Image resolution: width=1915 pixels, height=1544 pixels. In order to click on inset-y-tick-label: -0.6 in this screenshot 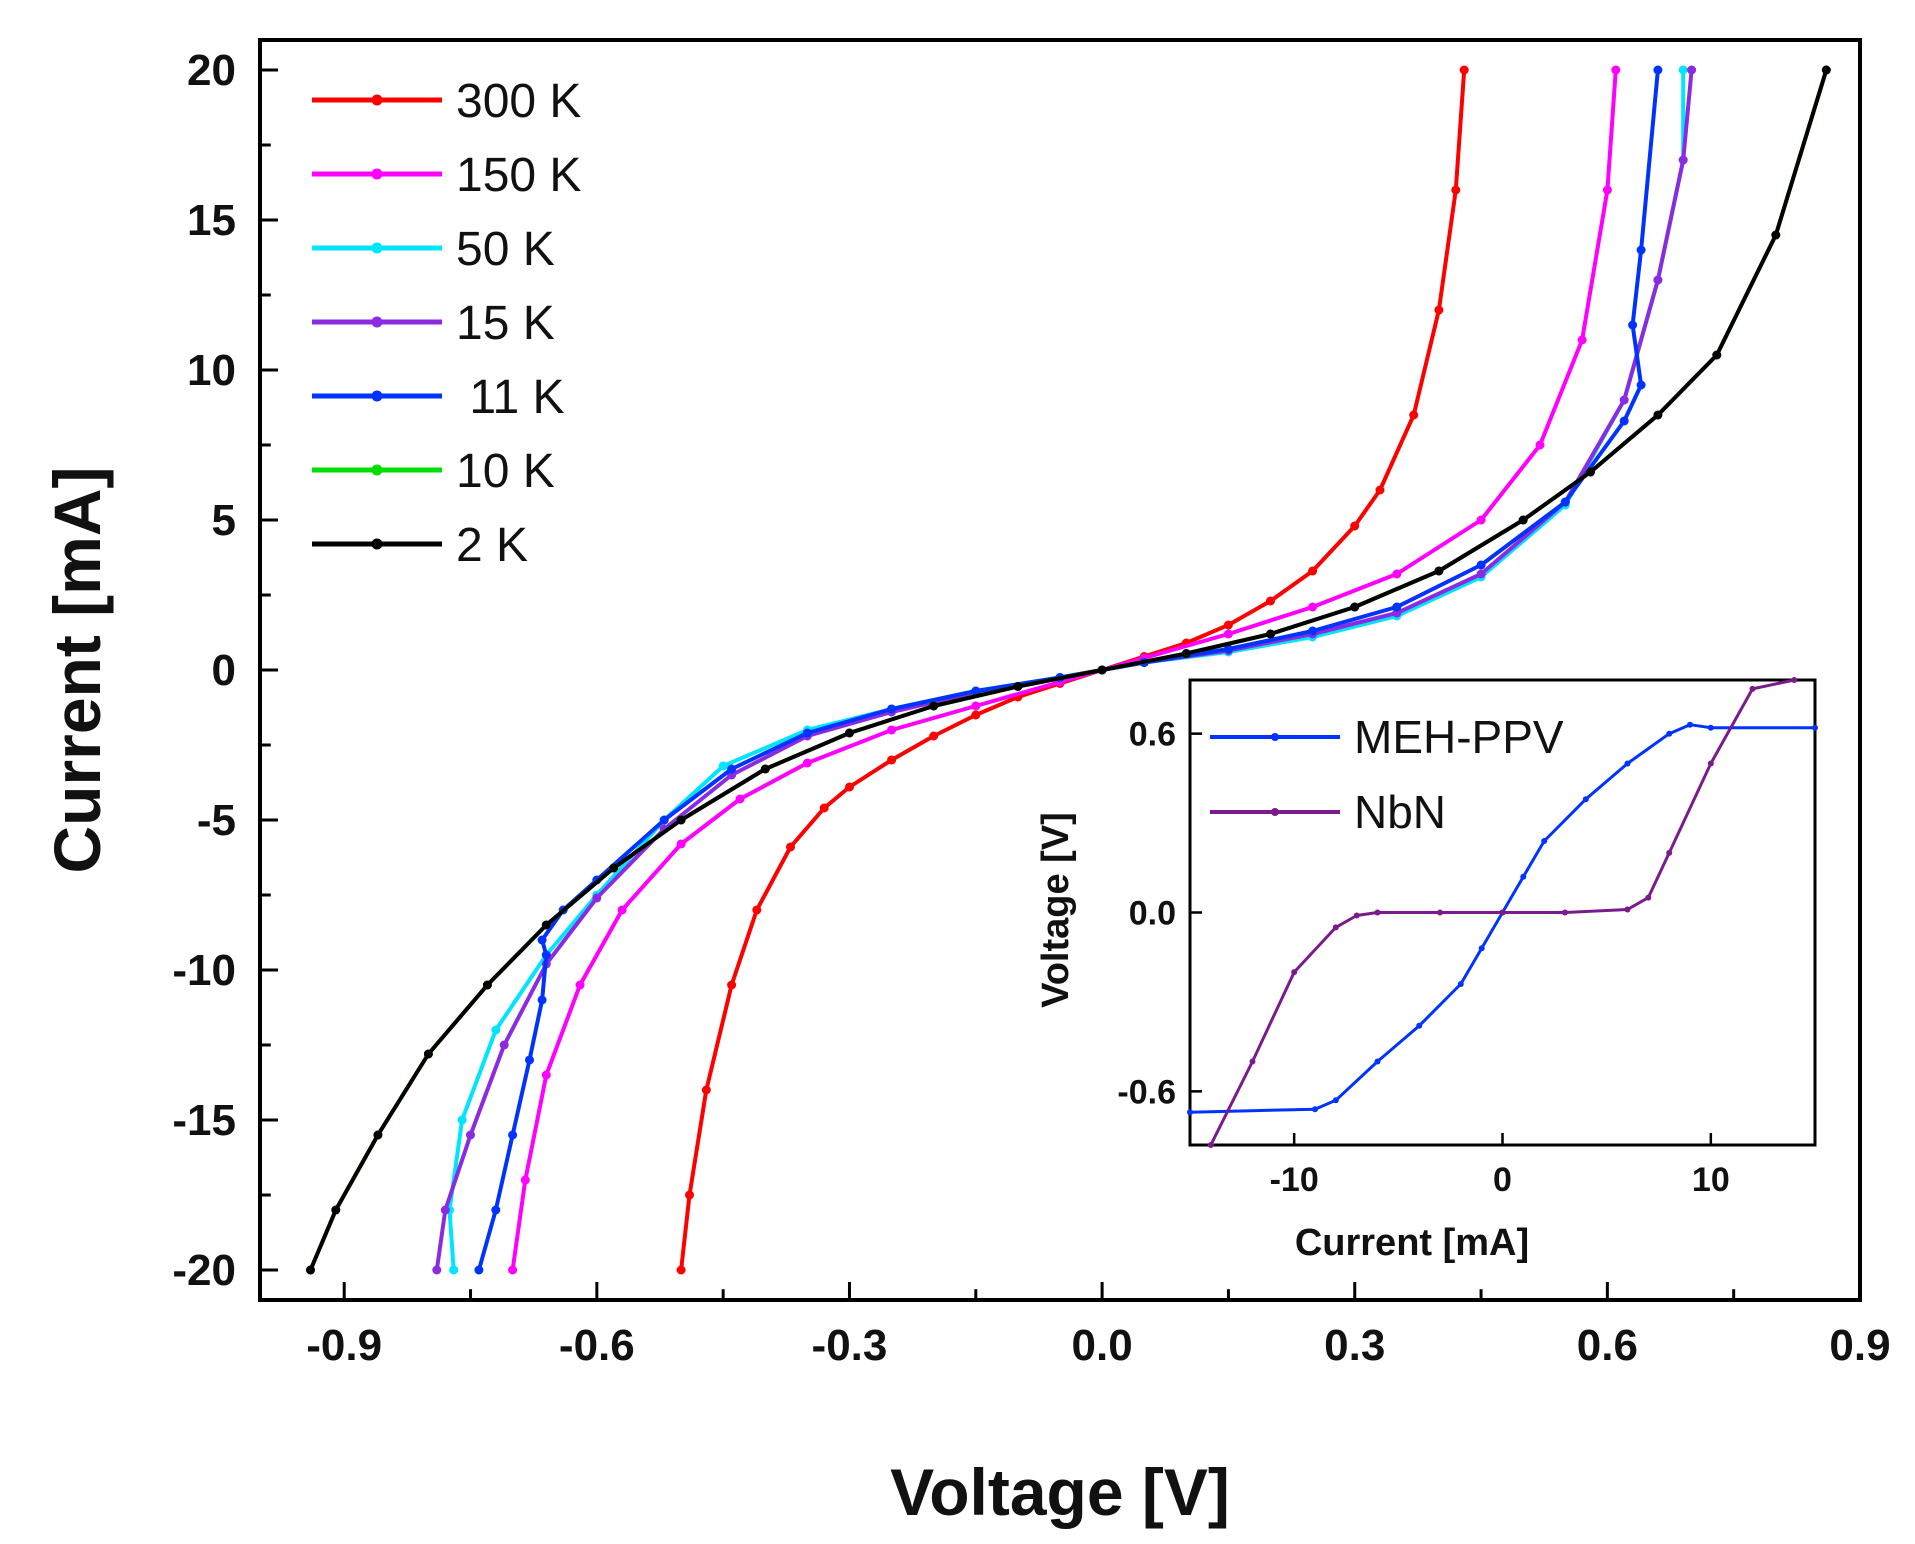, I will do `click(1146, 1092)`.